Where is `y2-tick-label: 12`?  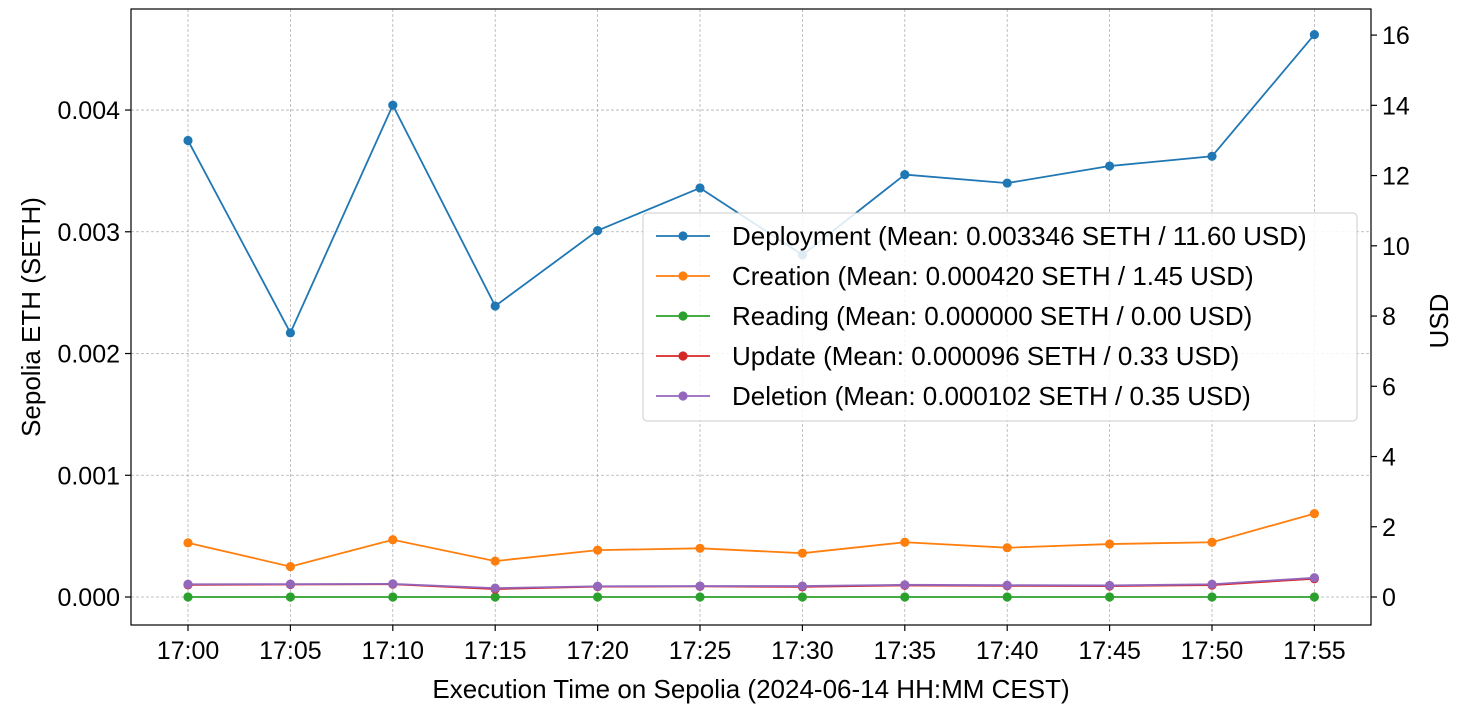 y2-tick-label: 12 is located at coordinates (1396, 177).